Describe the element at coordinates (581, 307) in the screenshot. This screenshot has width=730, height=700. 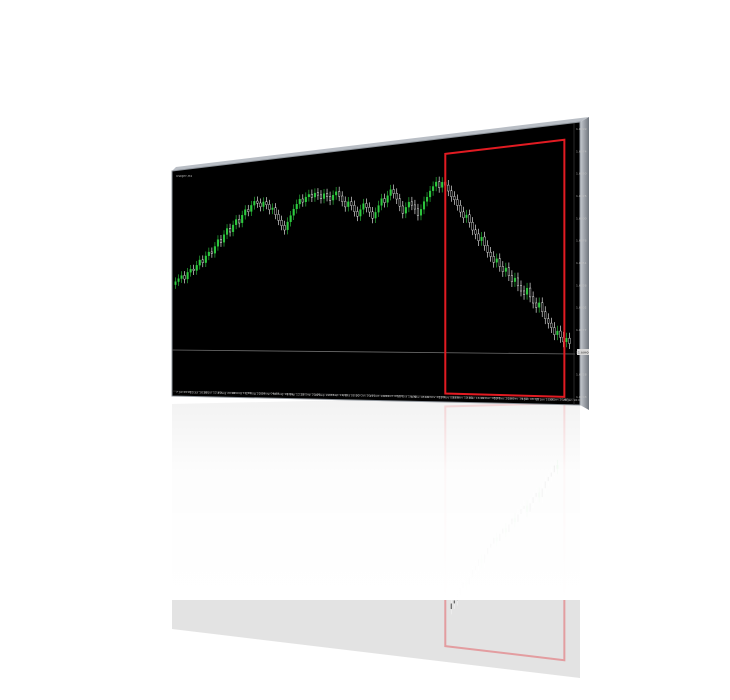
I see `price-tick-label: 1.0802` at that location.